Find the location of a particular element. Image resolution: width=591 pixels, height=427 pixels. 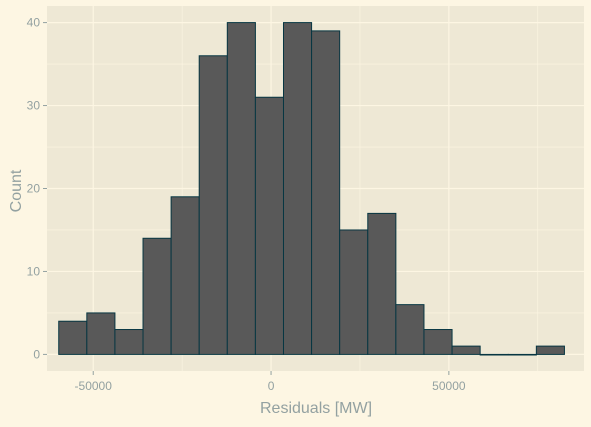

x-axis-ticks: -50000 0 50000 is located at coordinates (270, 382).